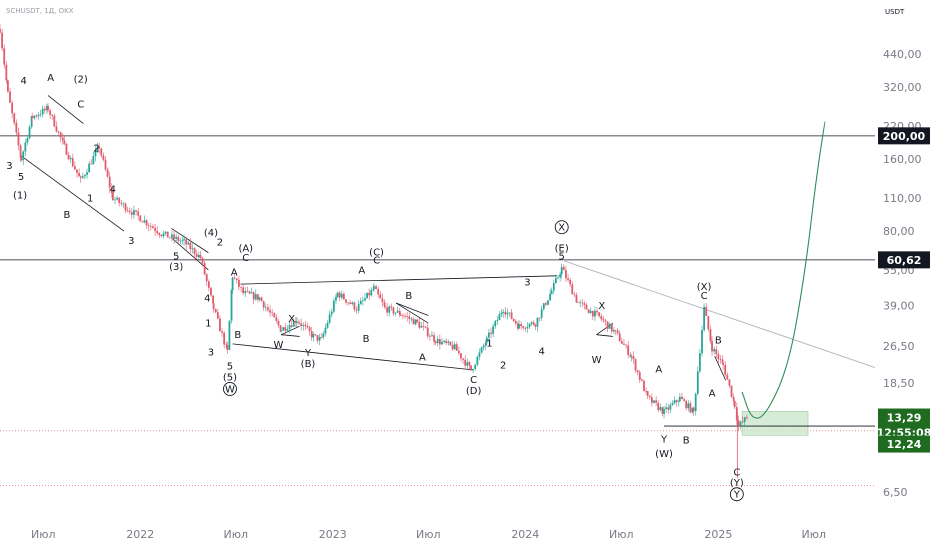  What do you see at coordinates (895, 12) in the screenshot?
I see `currency-label: USDT` at bounding box center [895, 12].